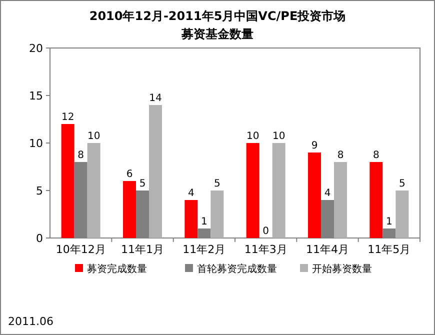  Describe the element at coordinates (31, 321) in the screenshot. I see `text: 2011.06` at that location.